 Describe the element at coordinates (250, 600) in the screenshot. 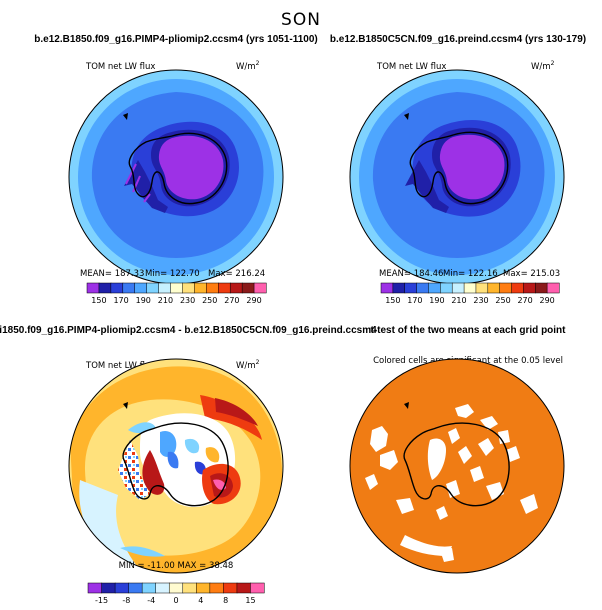

I see `colorbar-tick-label: 15` at that location.